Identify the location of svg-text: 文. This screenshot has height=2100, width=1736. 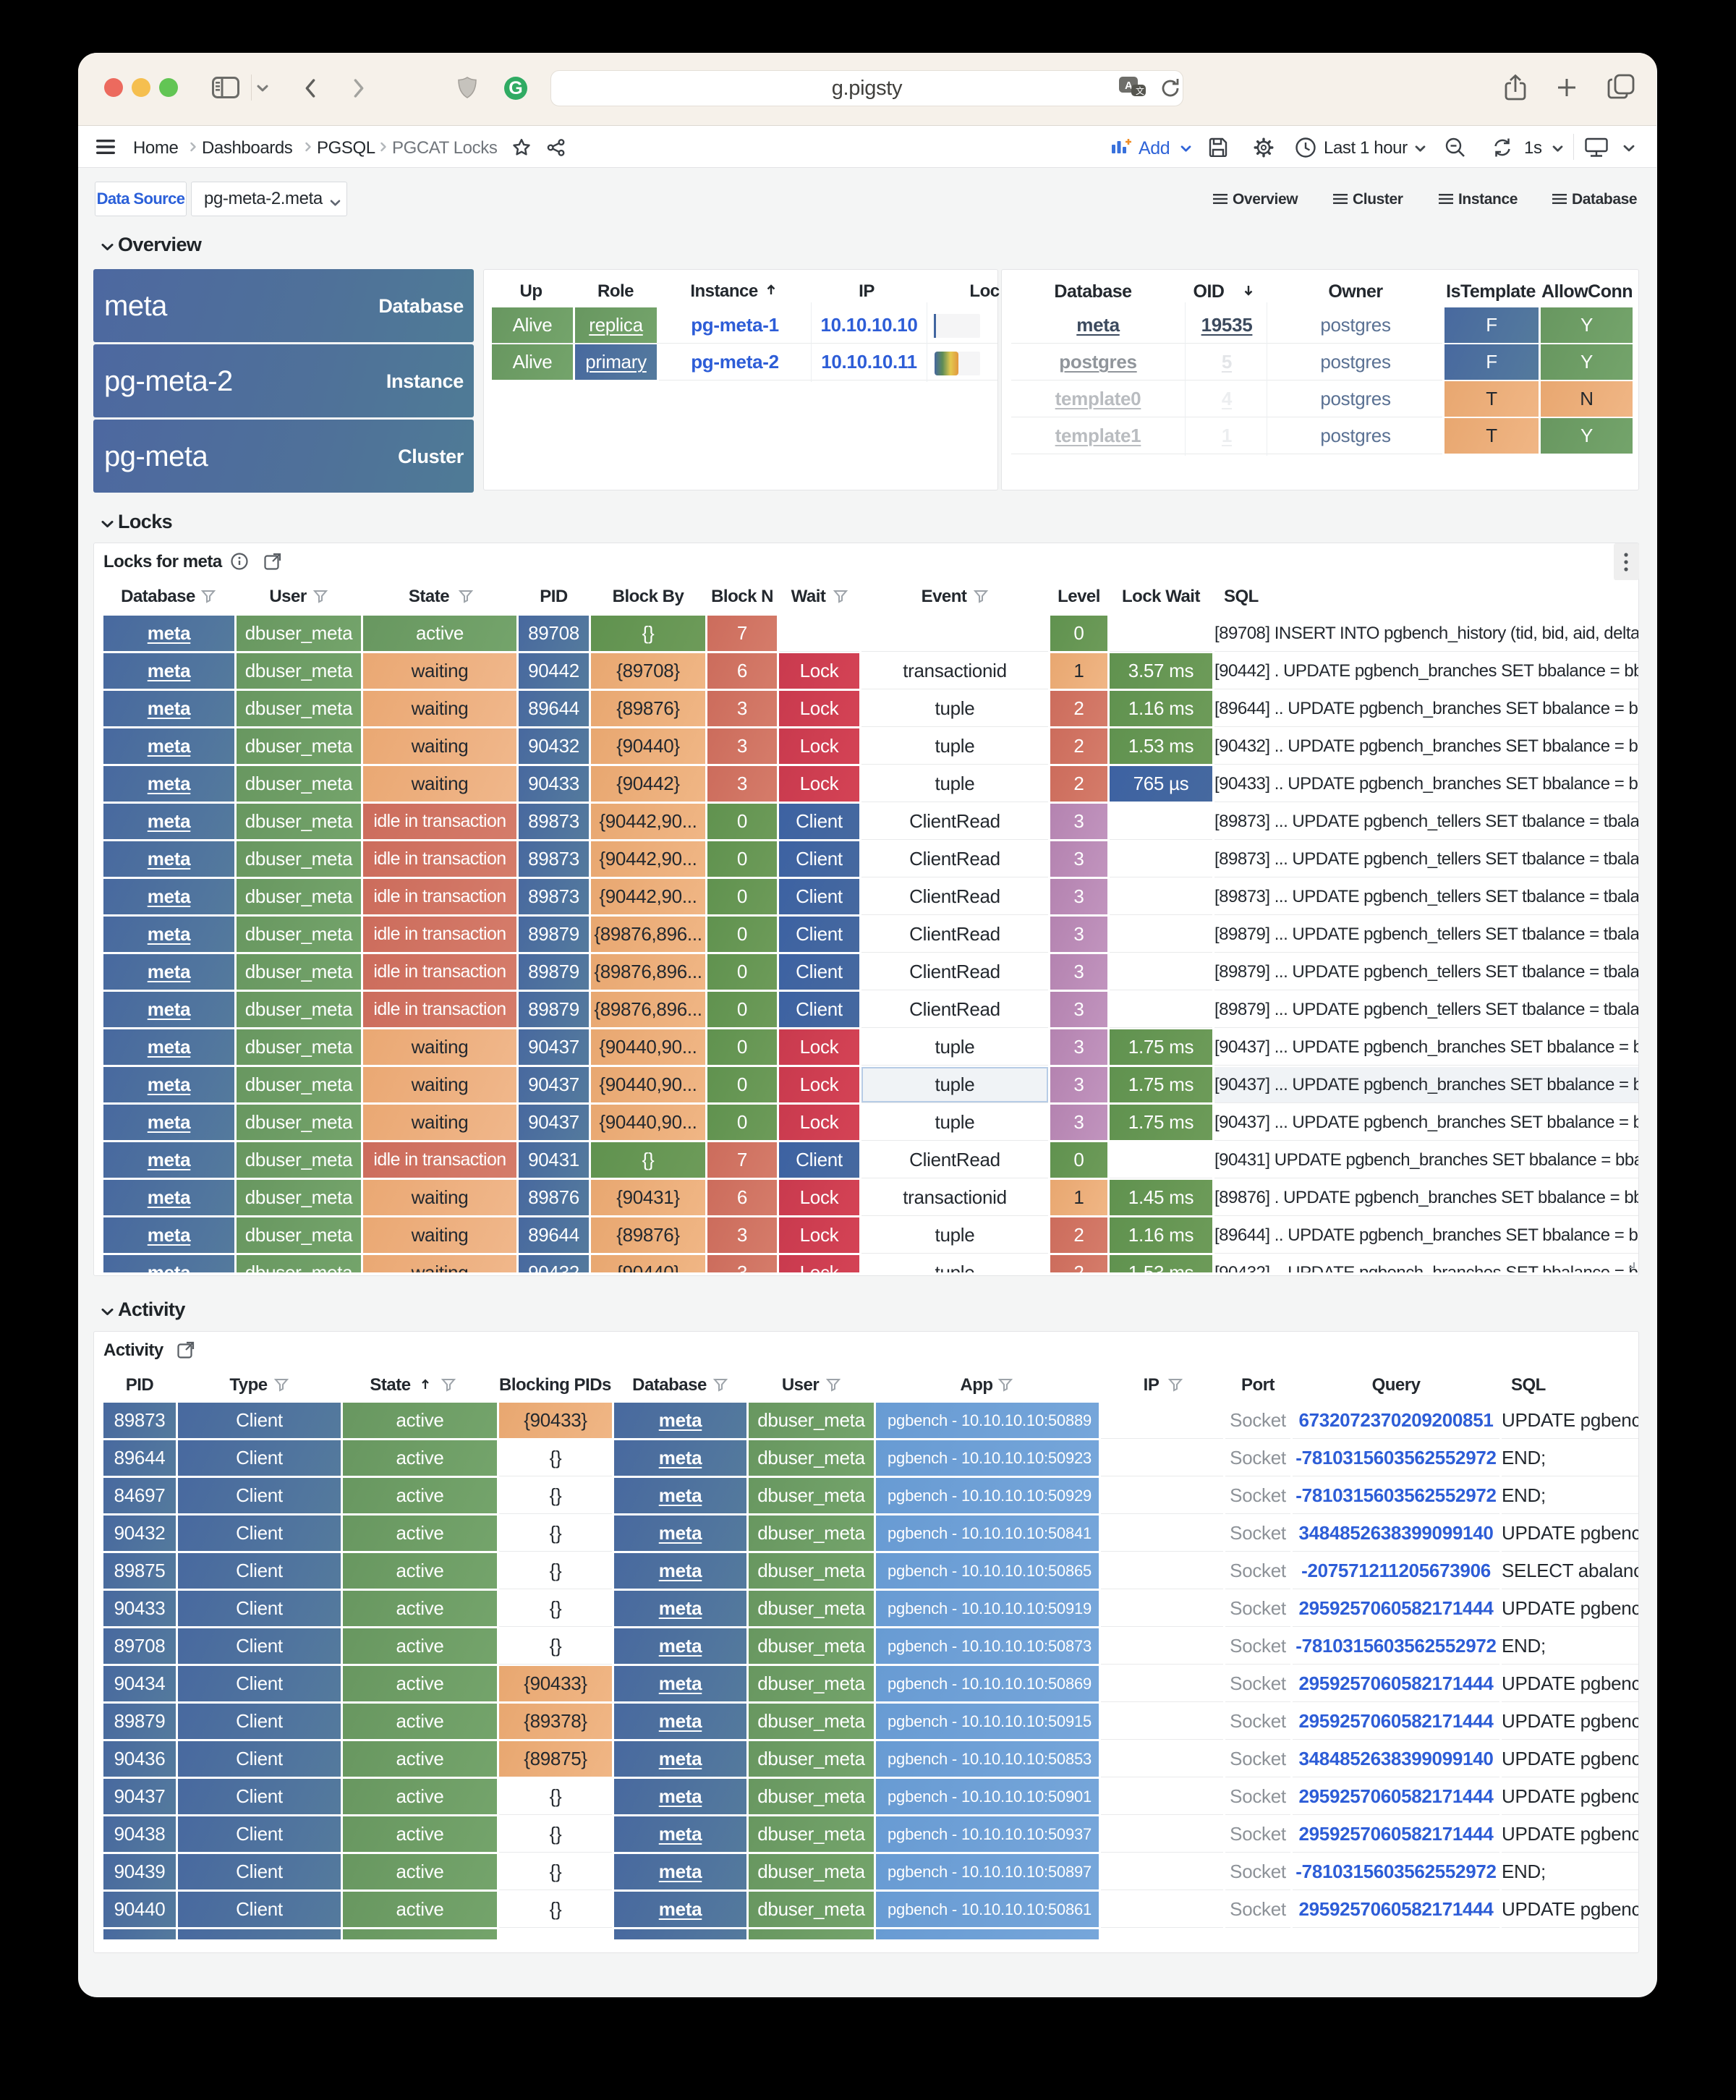
(1140, 90).